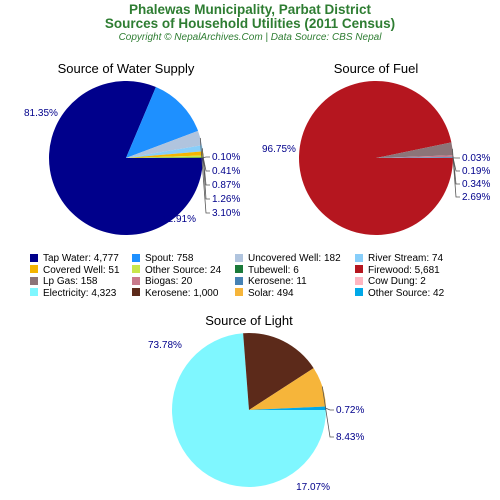  What do you see at coordinates (165, 345) in the screenshot?
I see `data-label: 73.78%` at bounding box center [165, 345].